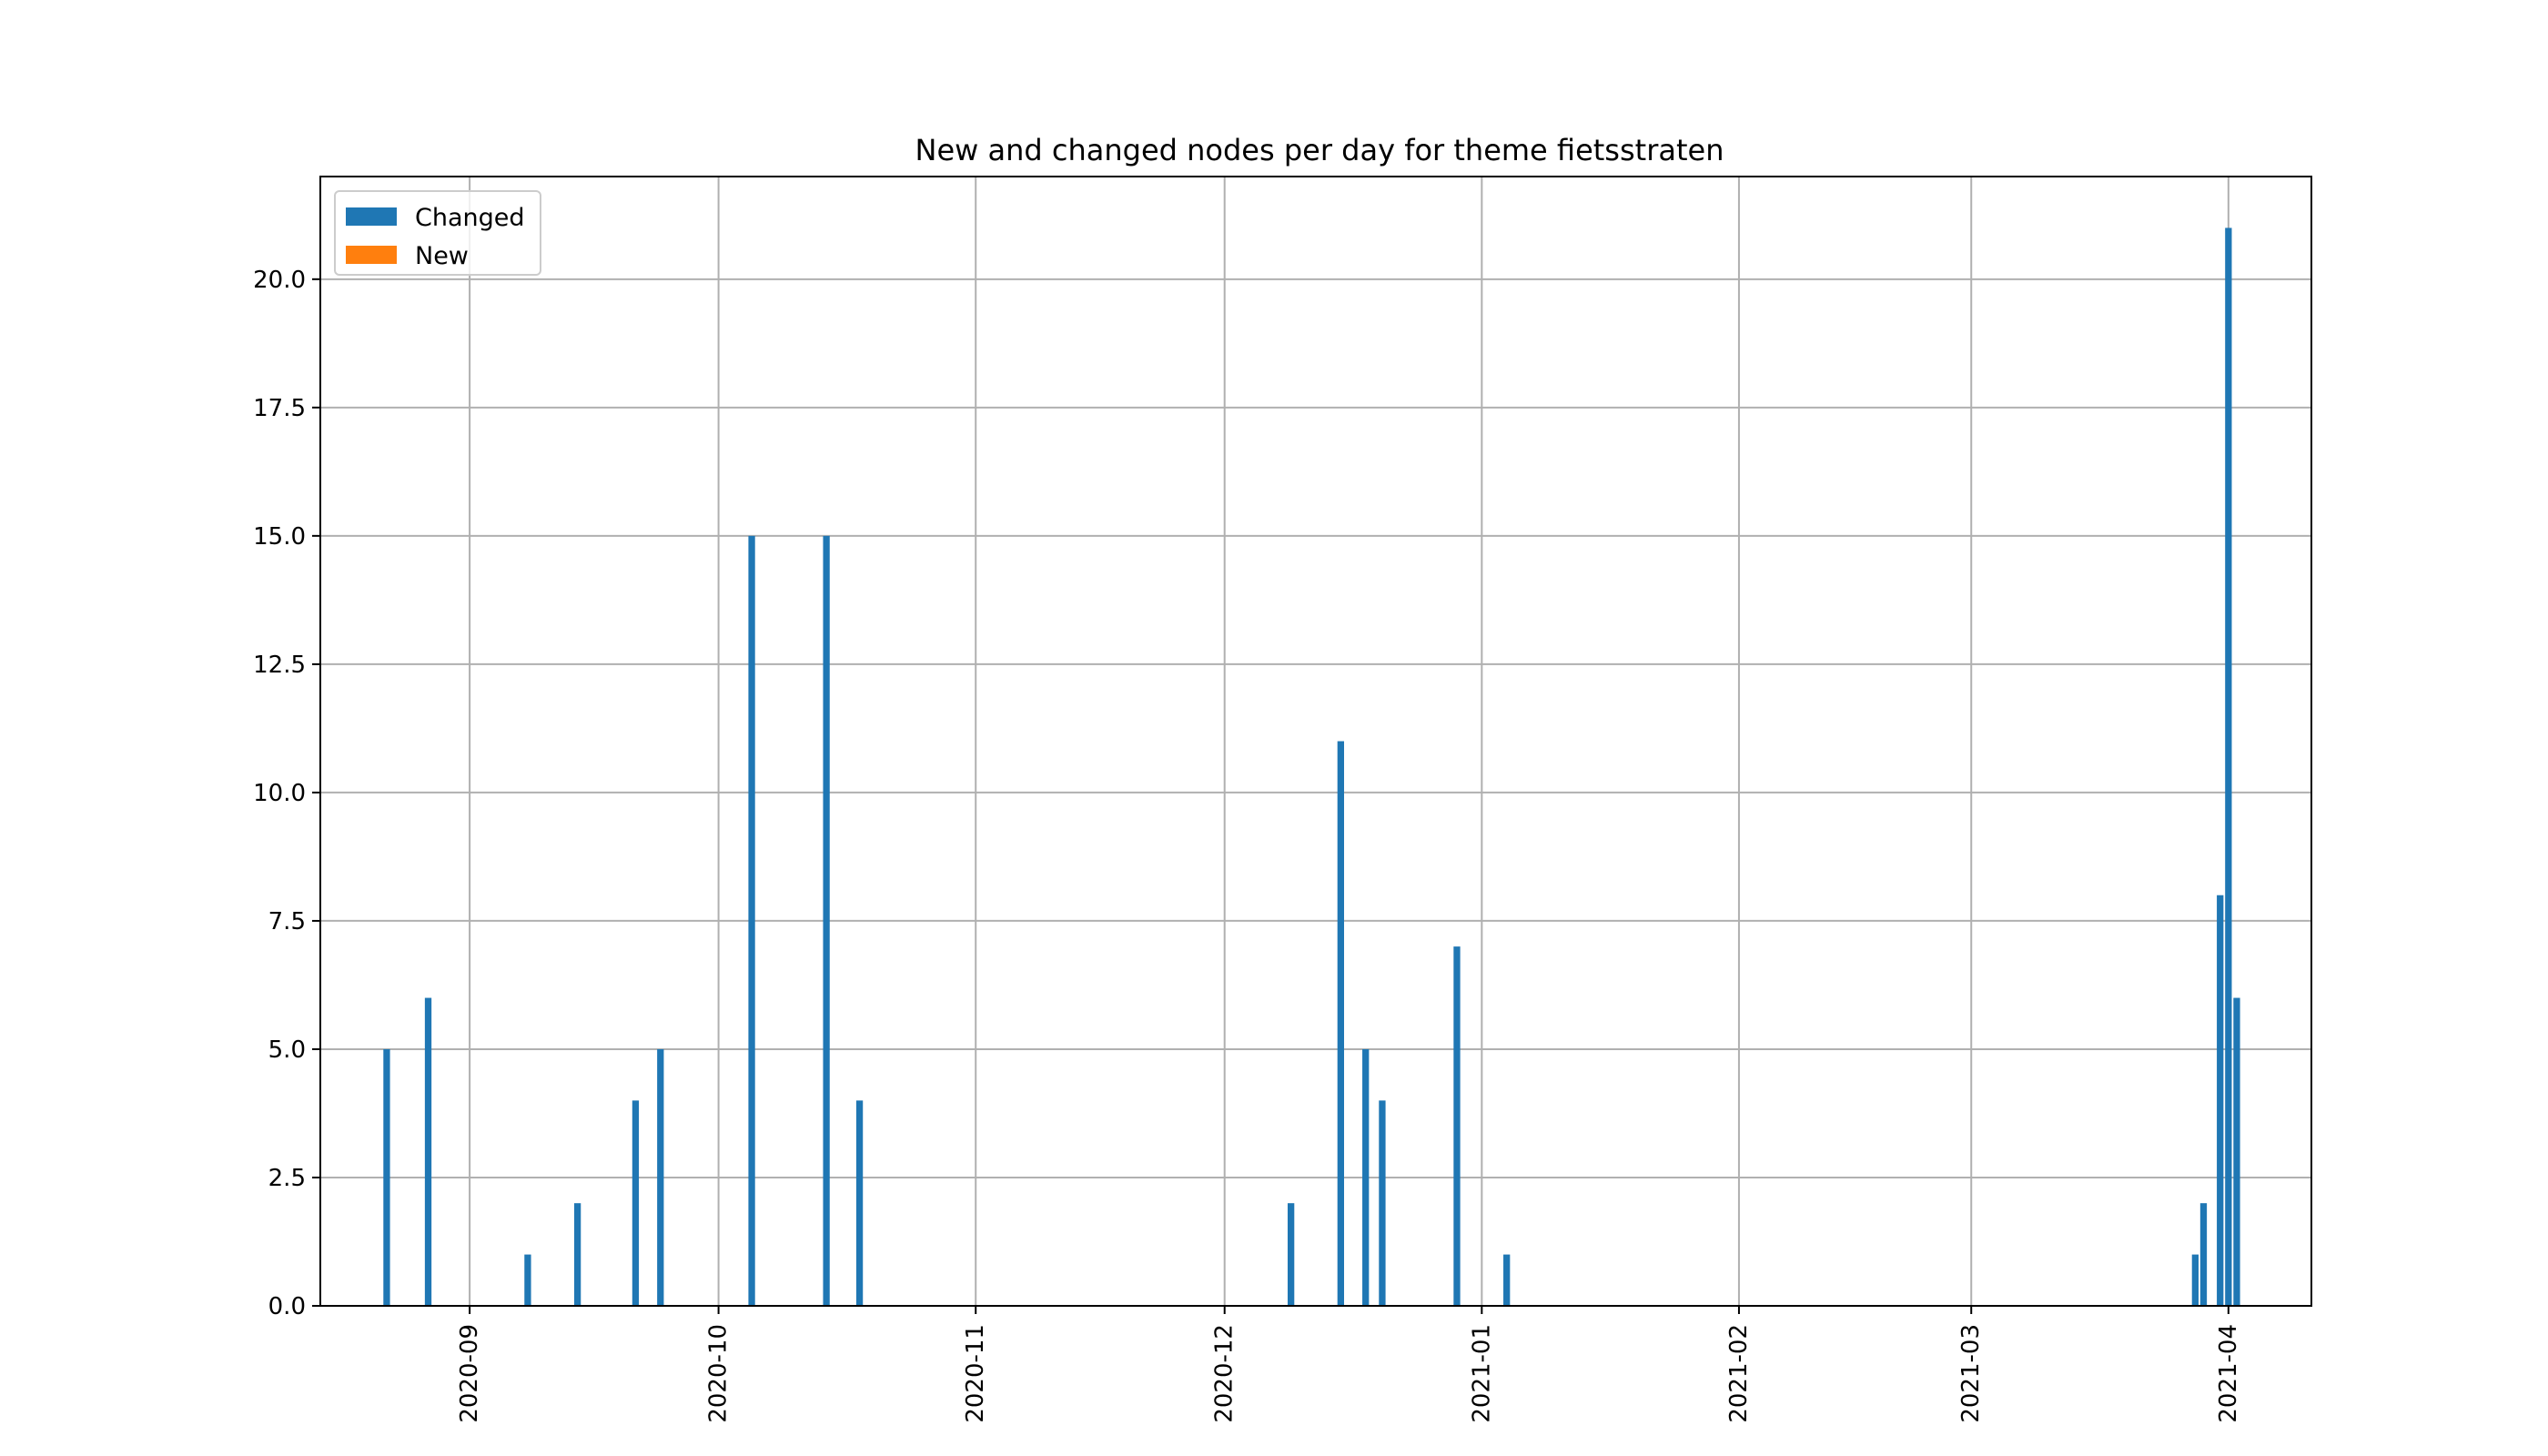  What do you see at coordinates (2228, 1373) in the screenshot?
I see `x-tick-label: 2021-04` at bounding box center [2228, 1373].